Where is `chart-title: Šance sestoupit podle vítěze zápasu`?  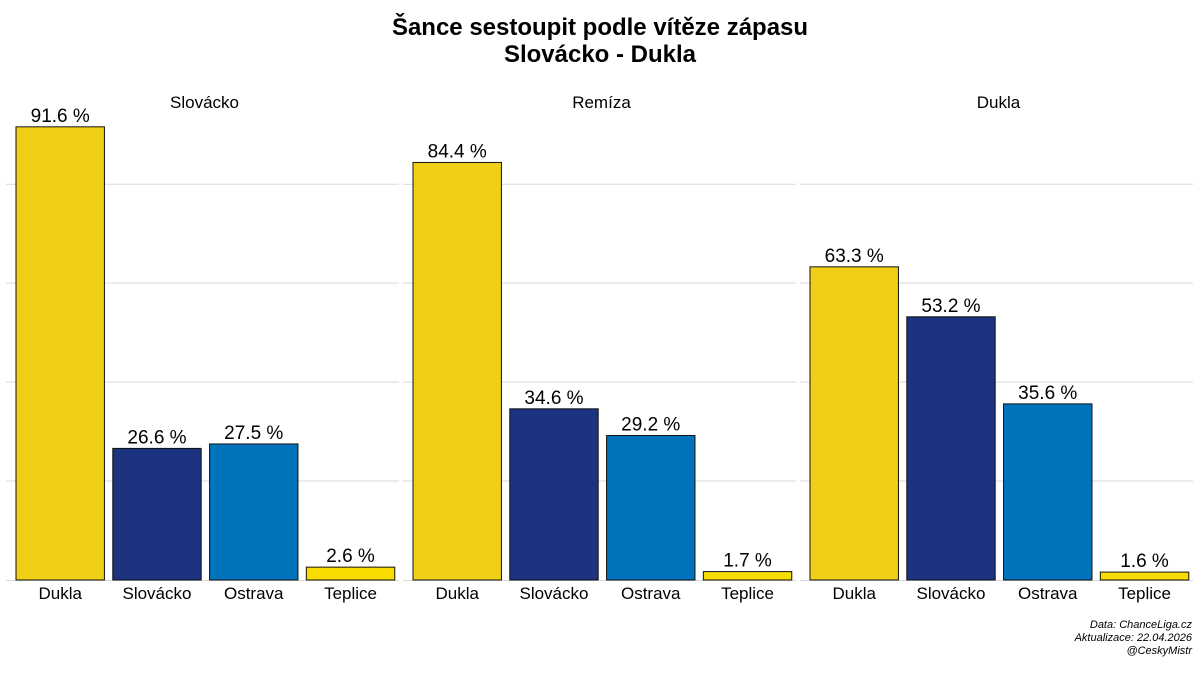
chart-title: Šance sestoupit podle vítěze zápasu is located at coordinates (600, 27).